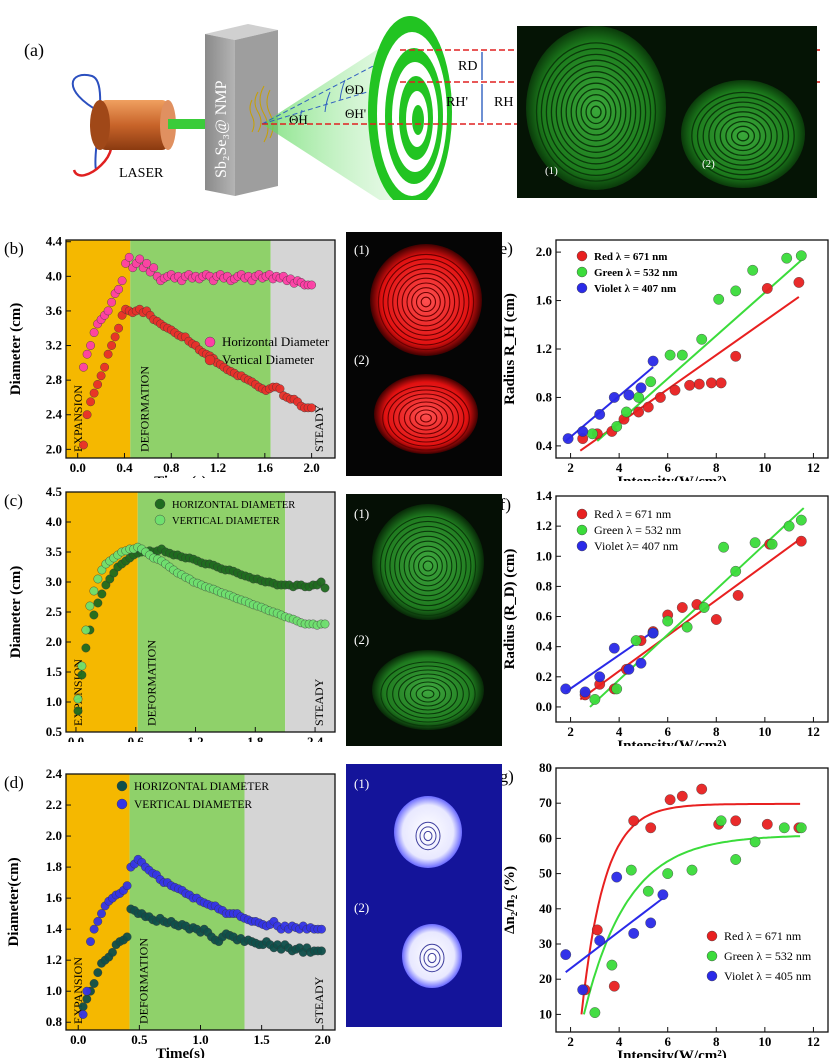 This screenshot has height=1060, width=836. What do you see at coordinates (582, 514) in the screenshot?
I see `legend-marker` at bounding box center [582, 514].